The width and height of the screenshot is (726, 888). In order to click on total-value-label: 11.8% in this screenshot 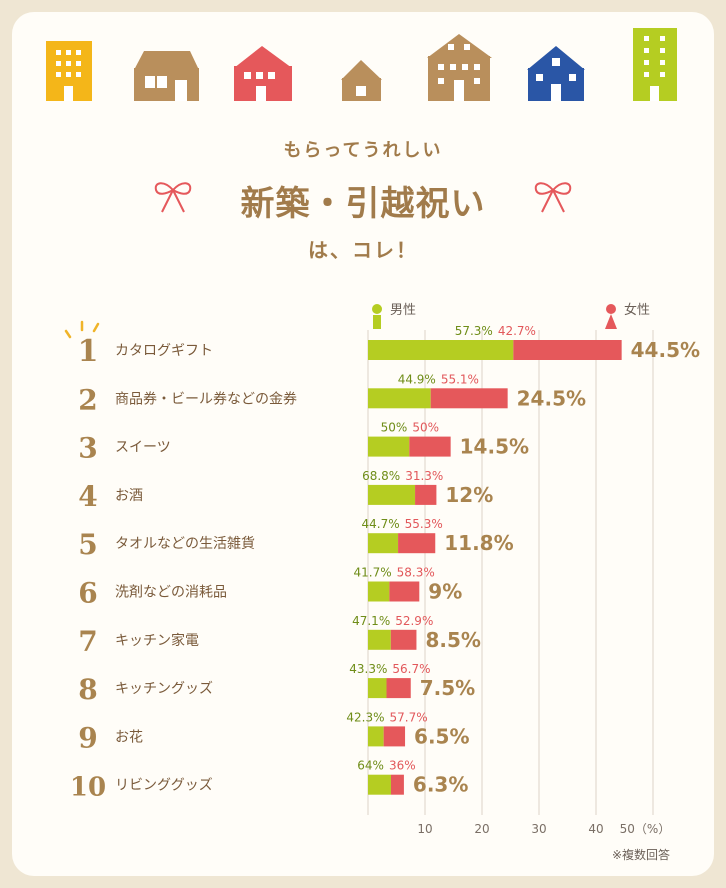, I will do `click(478, 543)`.